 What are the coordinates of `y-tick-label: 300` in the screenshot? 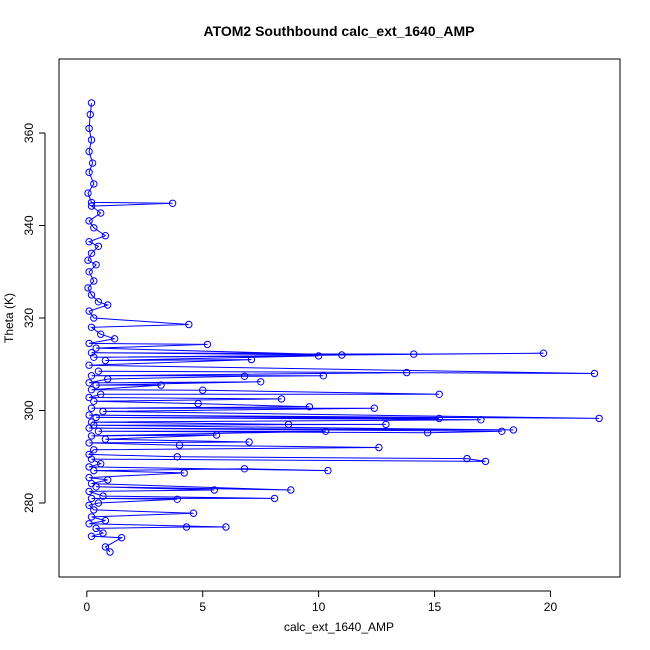 It's located at (29, 410).